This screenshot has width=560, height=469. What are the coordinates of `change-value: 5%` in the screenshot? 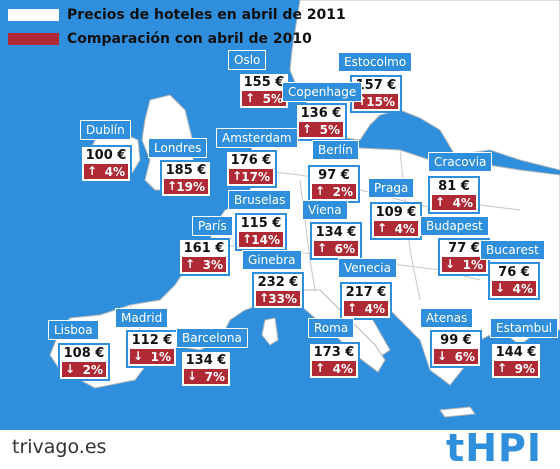 It's located at (272, 98).